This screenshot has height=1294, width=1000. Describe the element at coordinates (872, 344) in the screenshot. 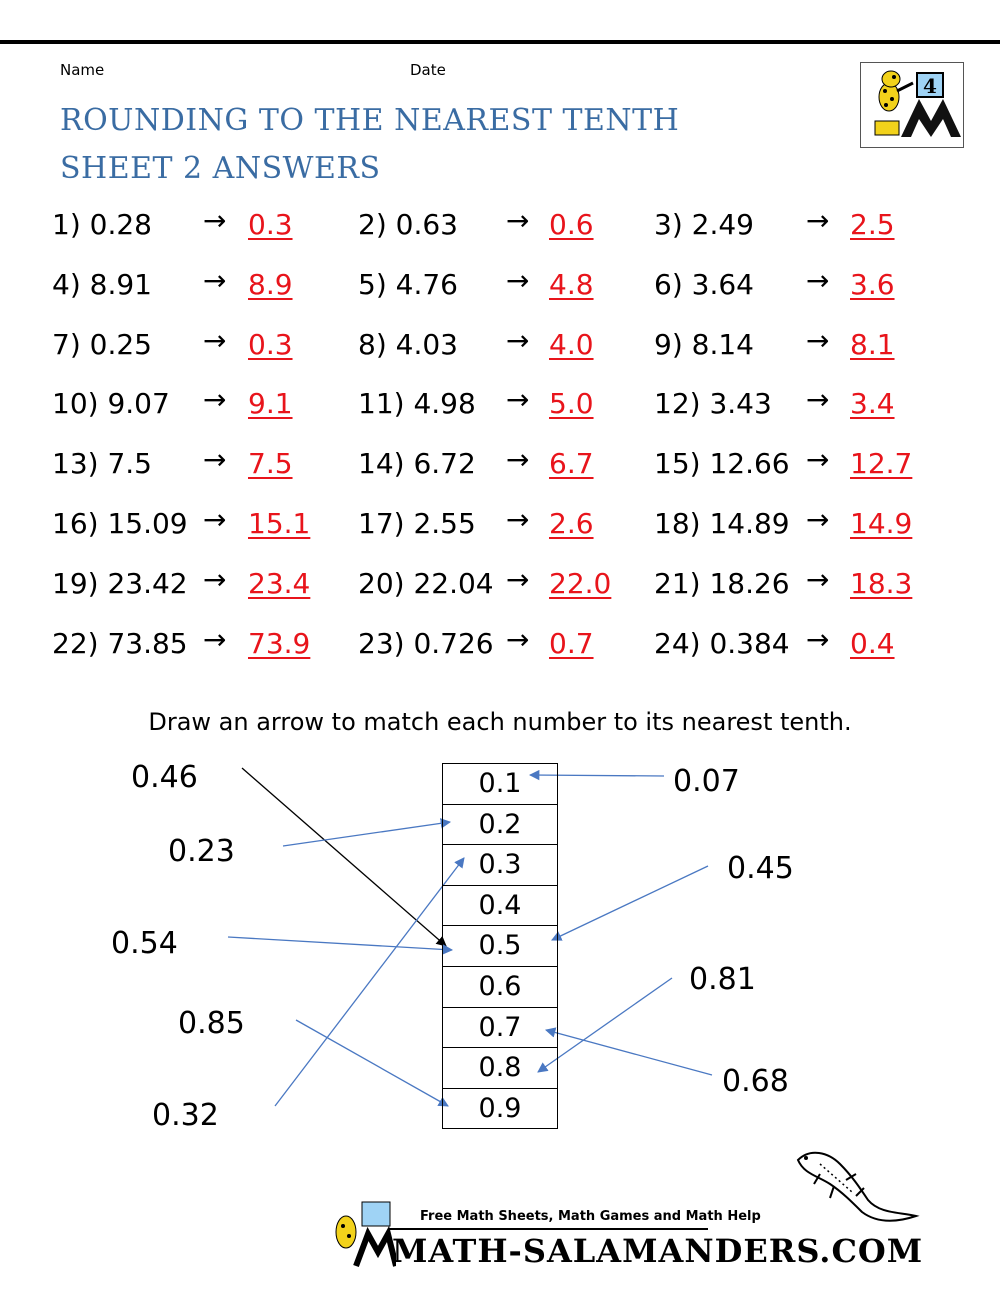

I see `answer-9: 8.1` at that location.